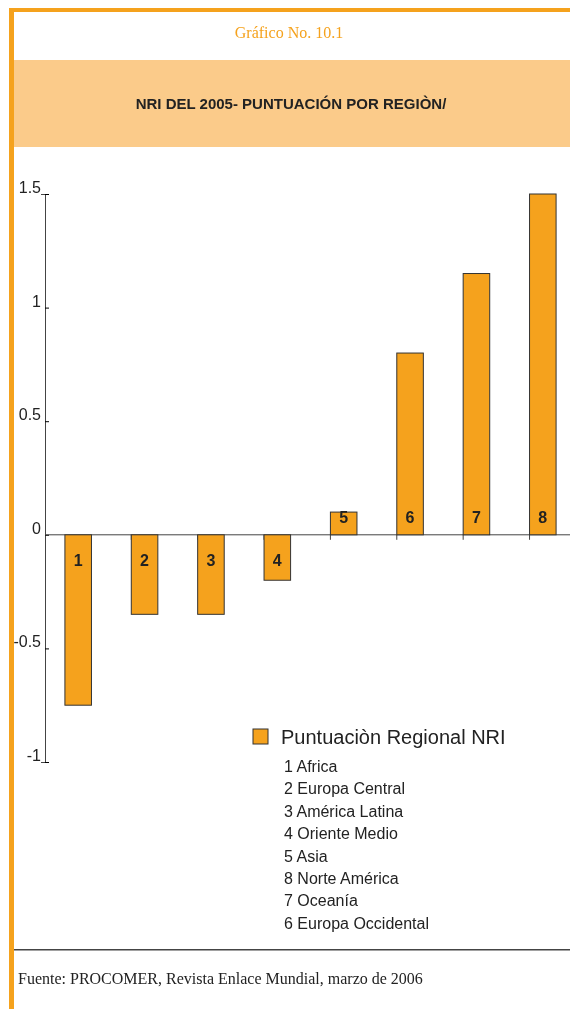 This screenshot has width=570, height=1009. What do you see at coordinates (37, 301) in the screenshot?
I see `y-tick-label: 1` at bounding box center [37, 301].